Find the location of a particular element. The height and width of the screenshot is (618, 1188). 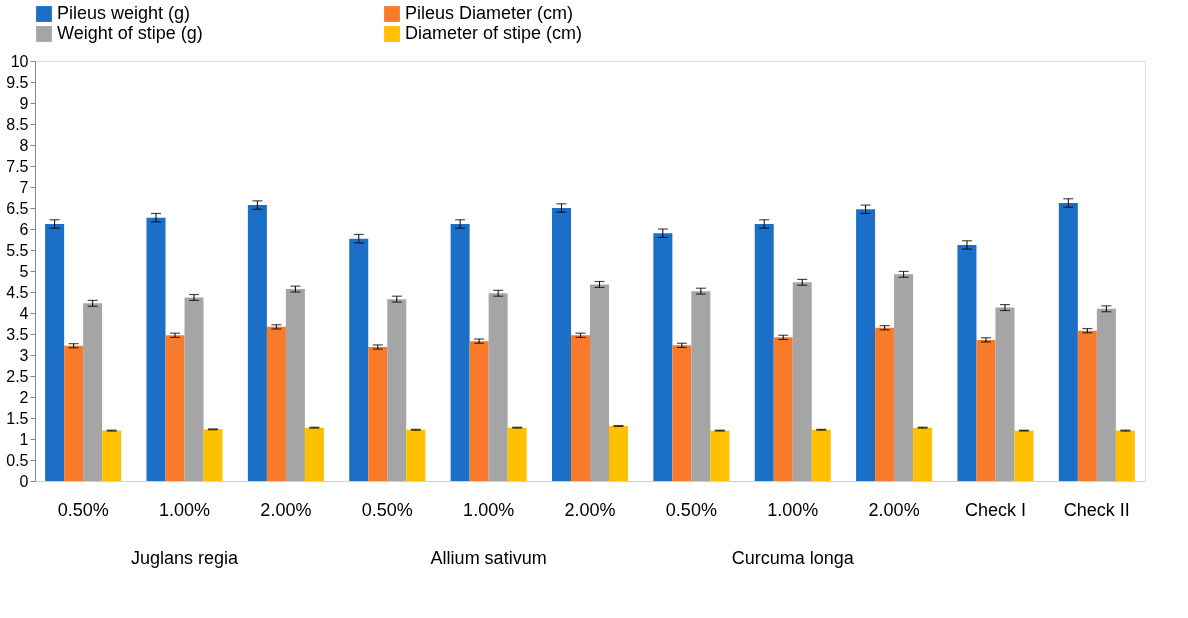

y-tick-label: 8 is located at coordinates (24, 145).